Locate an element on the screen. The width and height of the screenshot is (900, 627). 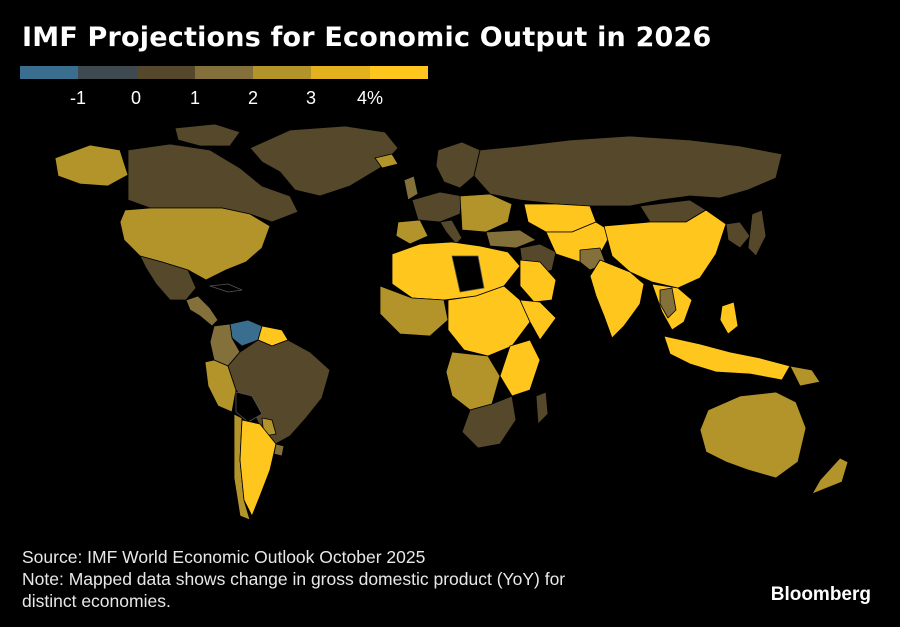
map-central-america is located at coordinates (202, 311).